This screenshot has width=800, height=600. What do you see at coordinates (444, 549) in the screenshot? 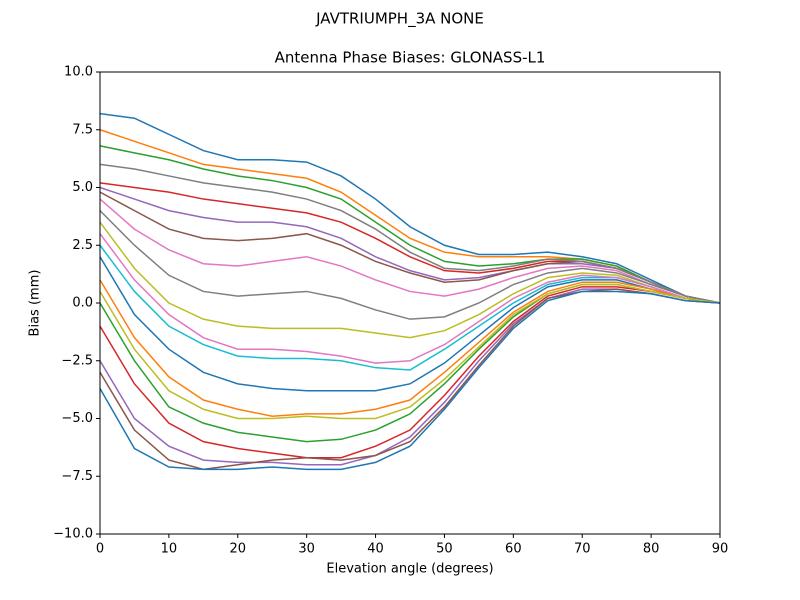
I see `x-tick-label: 50` at bounding box center [444, 549].